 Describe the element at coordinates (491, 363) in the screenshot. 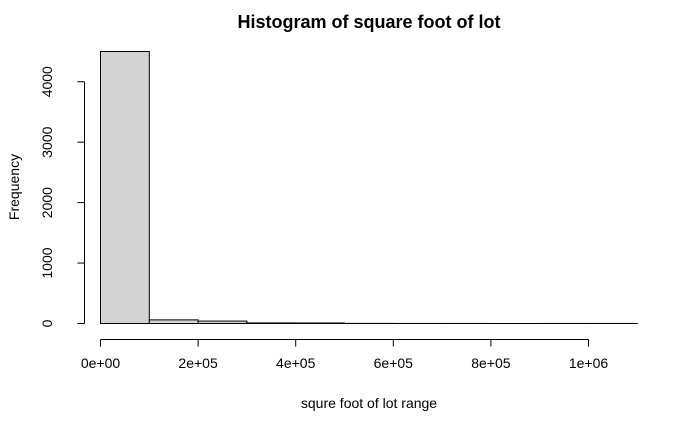

I see `x-tick-label: 8e+05` at that location.